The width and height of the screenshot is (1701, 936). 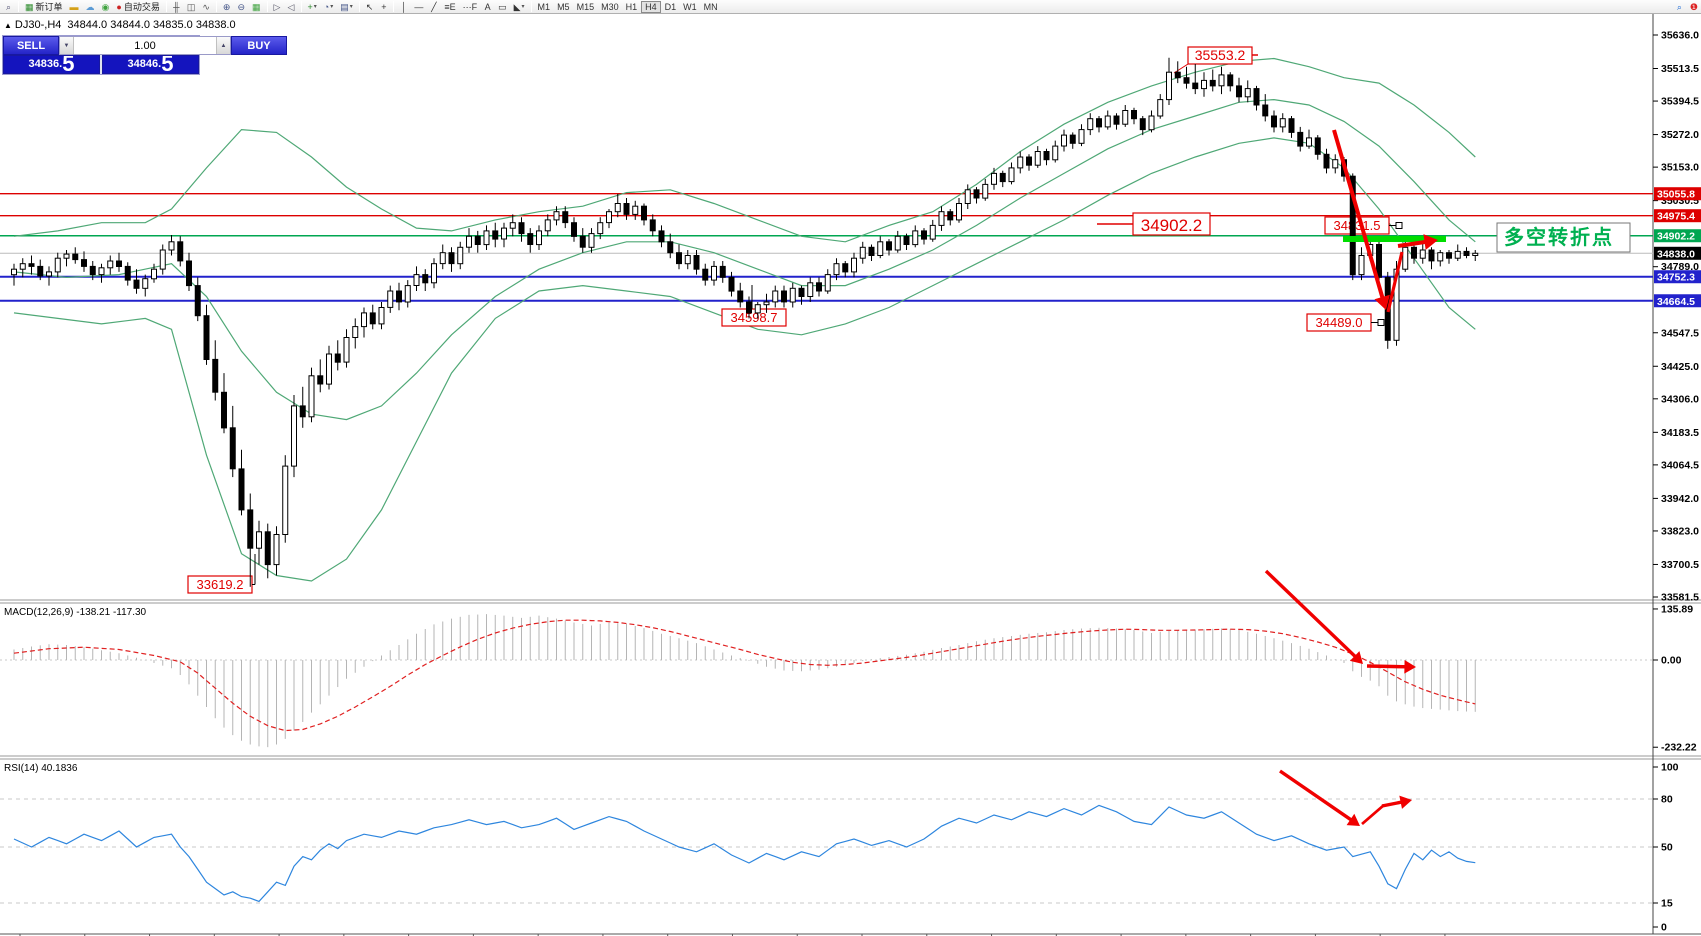 What do you see at coordinates (151, 25) in the screenshot?
I see `ohlc-values: 34844.0 34844.0 34835.0 34838.0` at bounding box center [151, 25].